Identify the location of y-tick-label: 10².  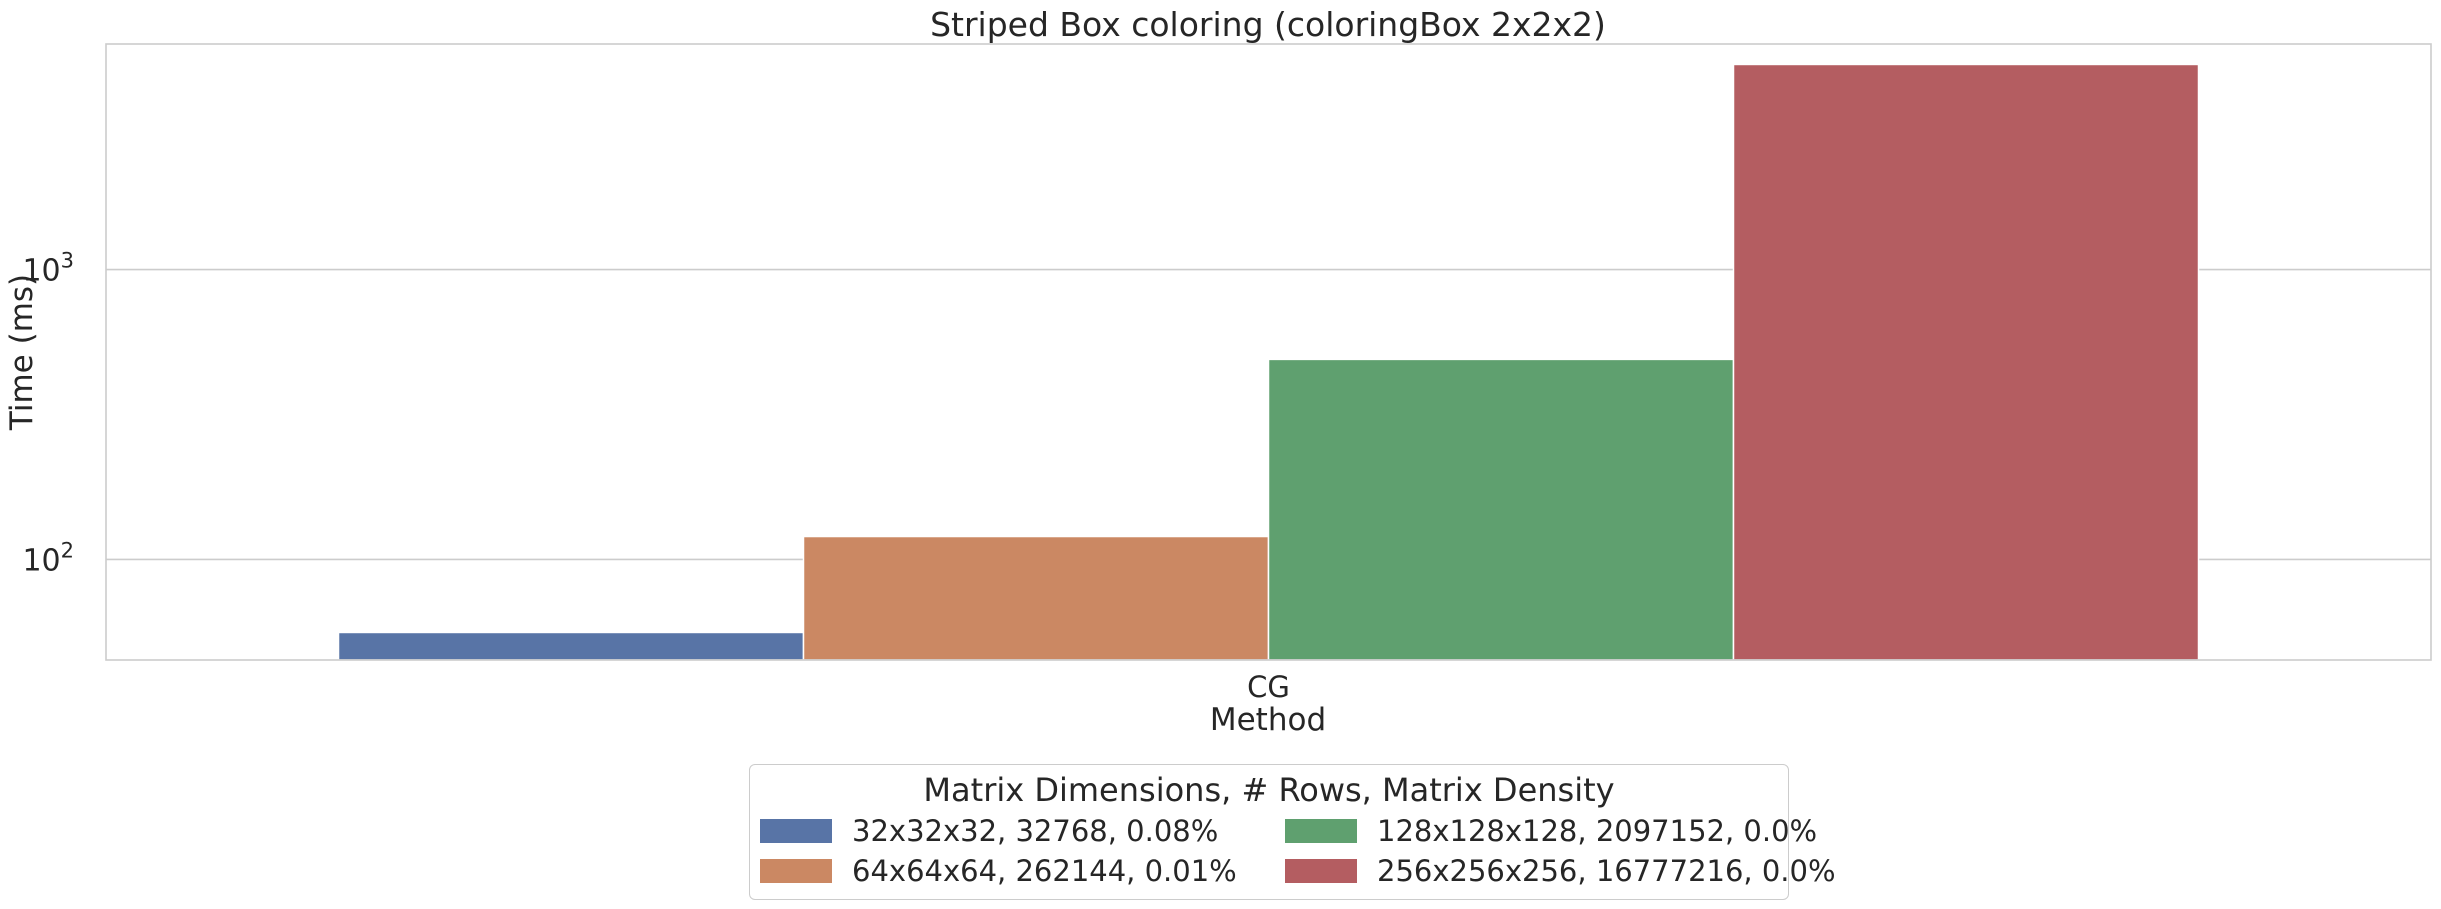
(48, 558).